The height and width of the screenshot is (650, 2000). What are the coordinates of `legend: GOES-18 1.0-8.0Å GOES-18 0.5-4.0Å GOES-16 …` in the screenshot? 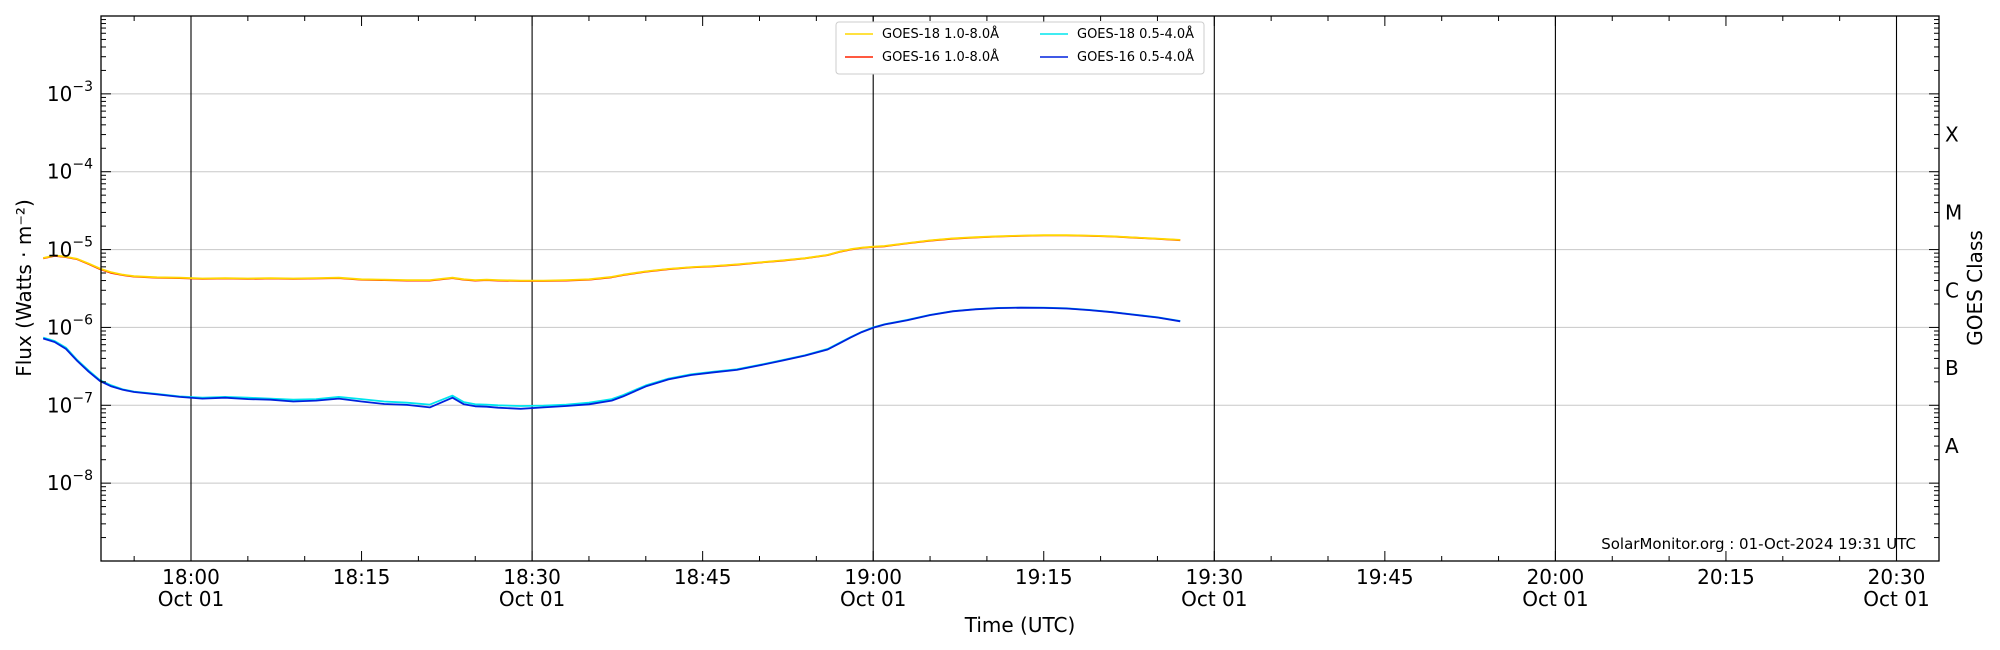 It's located at (1020, 48).